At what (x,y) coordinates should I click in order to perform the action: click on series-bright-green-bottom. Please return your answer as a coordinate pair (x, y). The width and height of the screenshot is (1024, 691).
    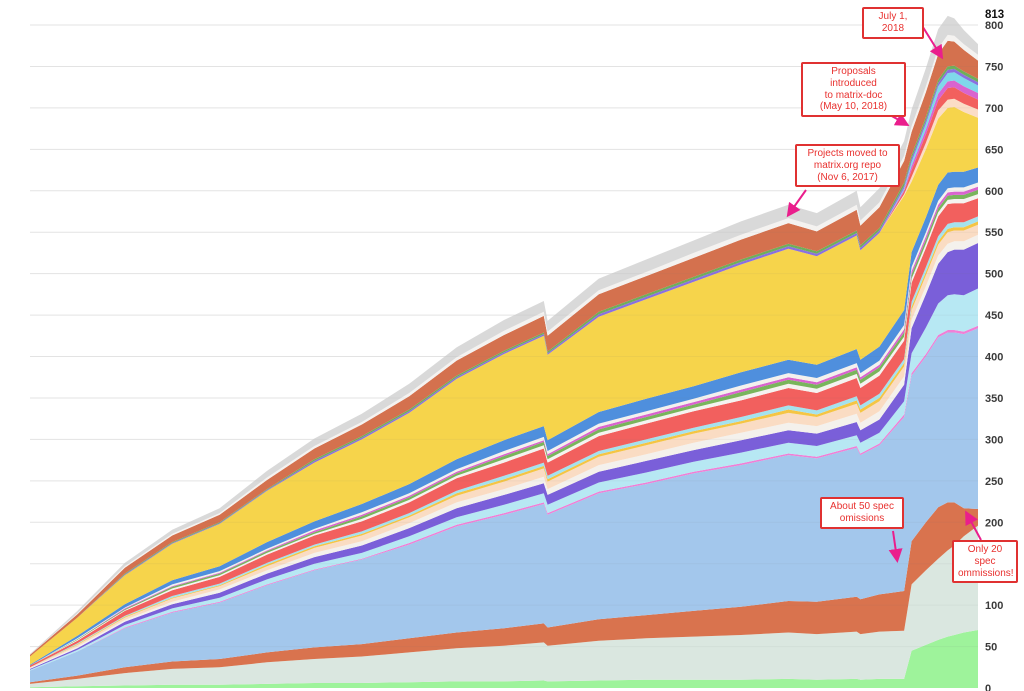
    Looking at the image, I should click on (504, 659).